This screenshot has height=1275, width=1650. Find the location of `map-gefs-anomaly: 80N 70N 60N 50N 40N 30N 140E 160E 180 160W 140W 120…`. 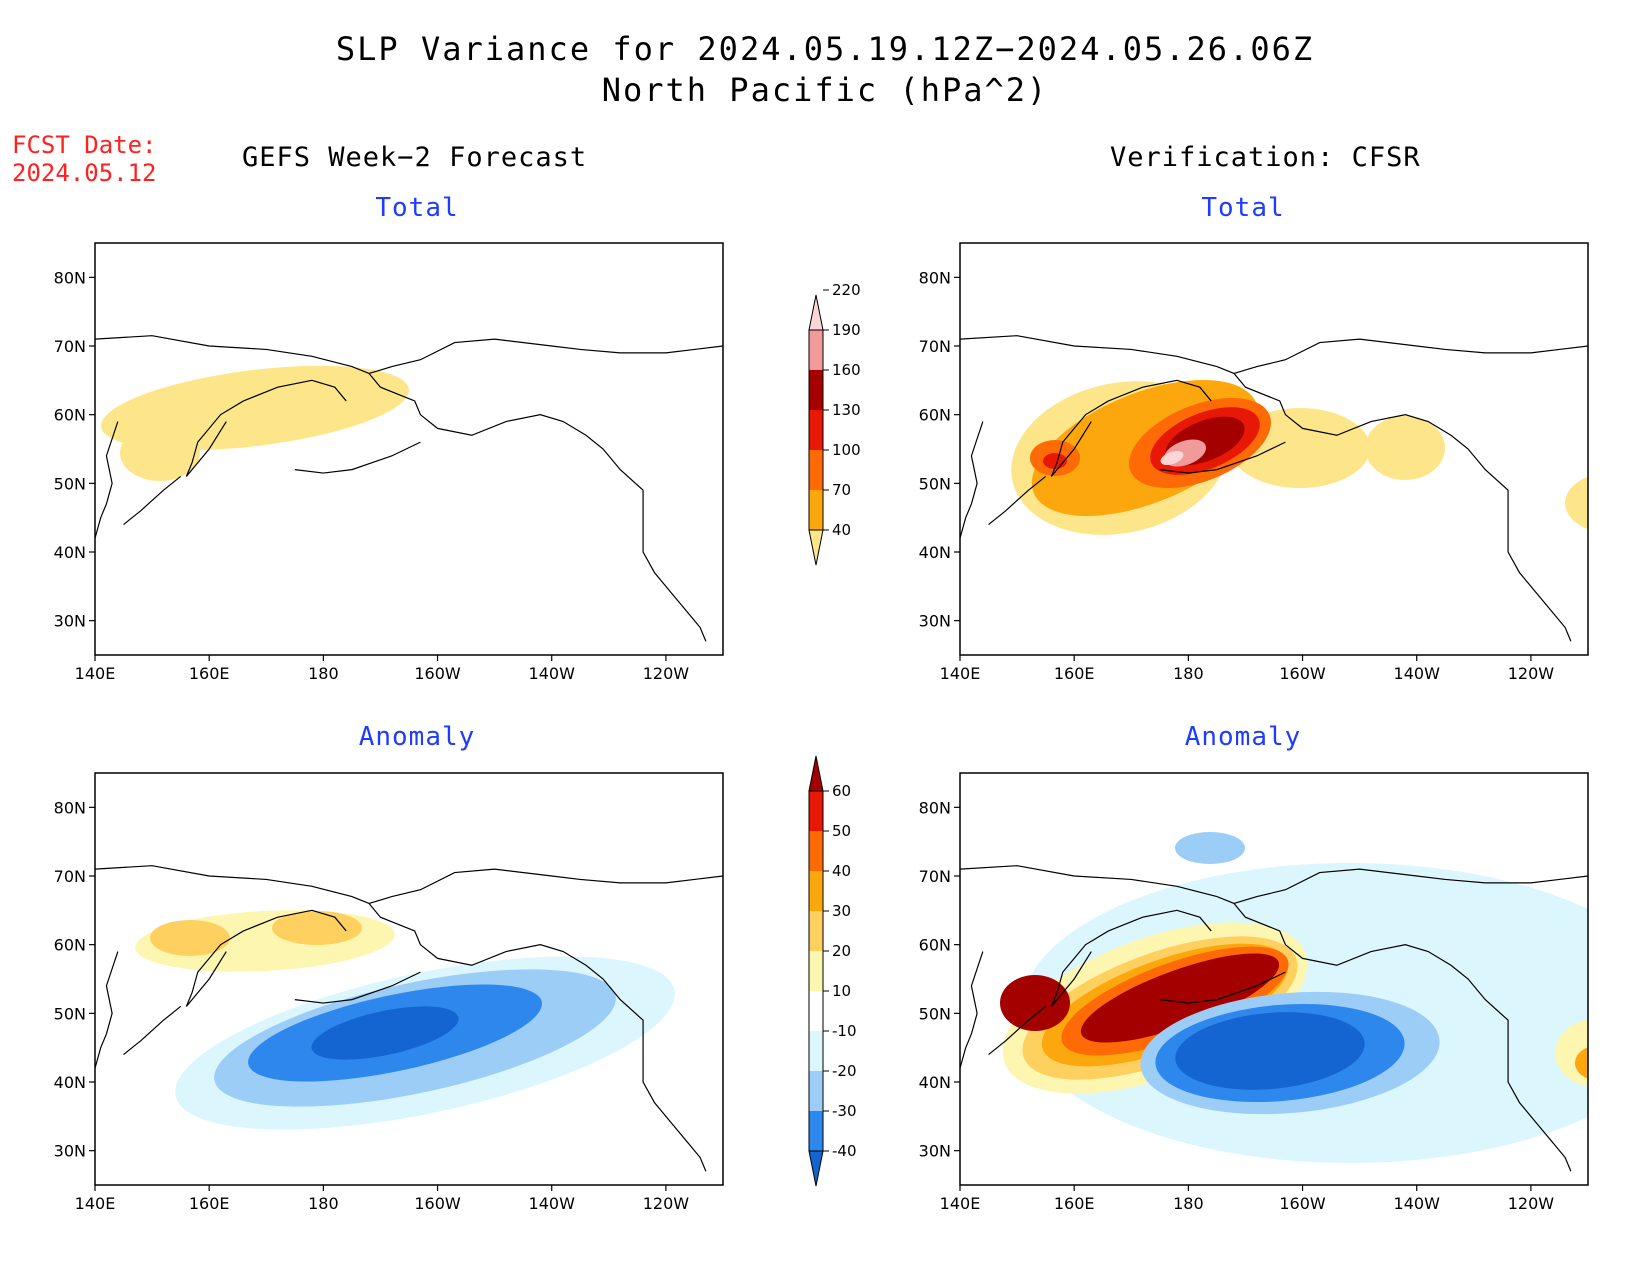

map-gefs-anomaly: 80N 70N 60N 50N 40N 30N 140E 160E 180 160W 140W 120… is located at coordinates (389, 992).